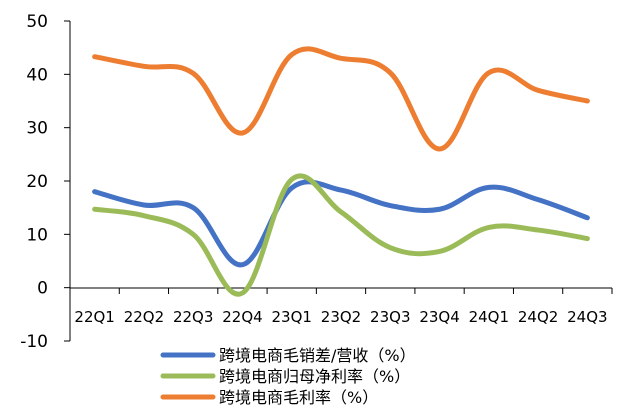  What do you see at coordinates (489, 317) in the screenshot?
I see `x-tick-label: 24Q1` at bounding box center [489, 317].